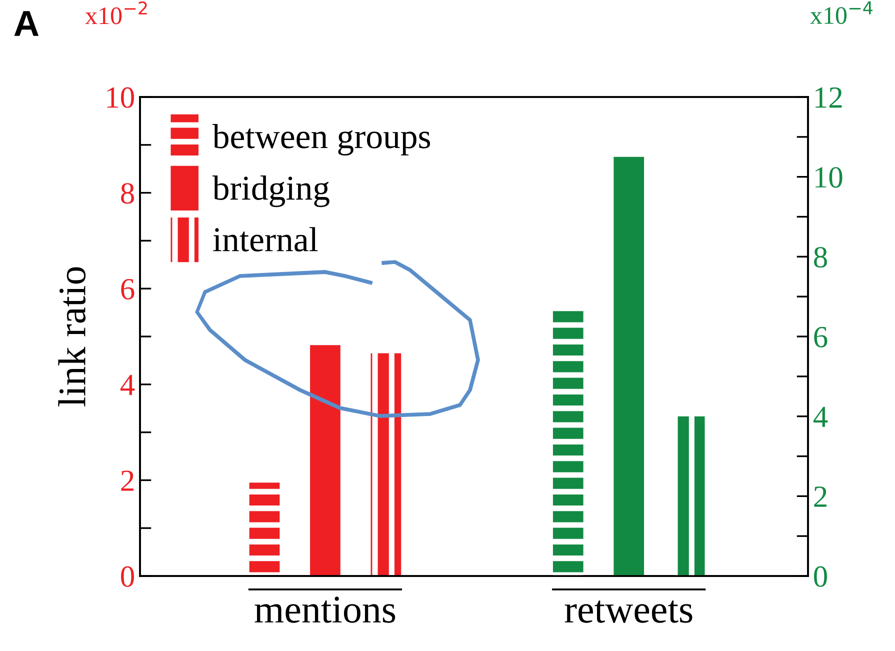 The width and height of the screenshot is (895, 651). What do you see at coordinates (820, 576) in the screenshot?
I see `y2-tick-label: 0` at bounding box center [820, 576].